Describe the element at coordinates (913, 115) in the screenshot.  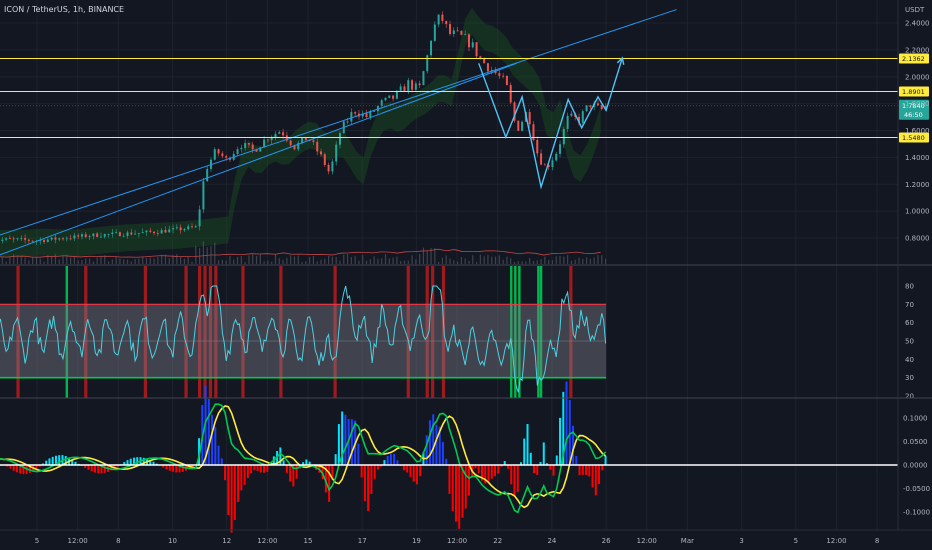
I see `candle-countdown-label: 46:50` at that location.